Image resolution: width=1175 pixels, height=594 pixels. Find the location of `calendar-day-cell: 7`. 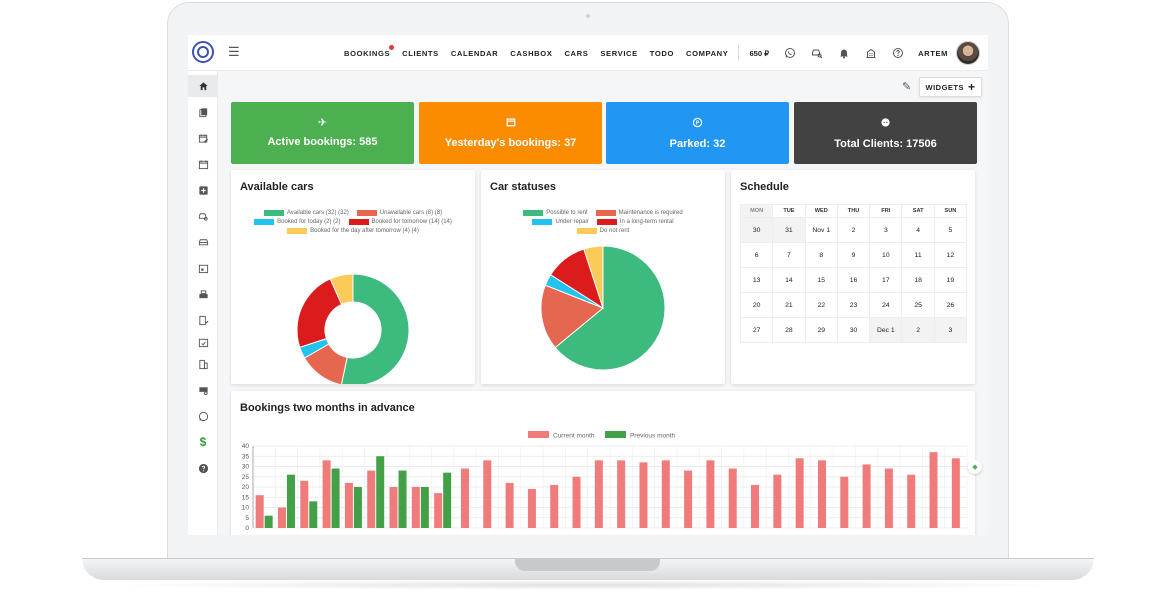

calendar-day-cell: 7 is located at coordinates (789, 255).